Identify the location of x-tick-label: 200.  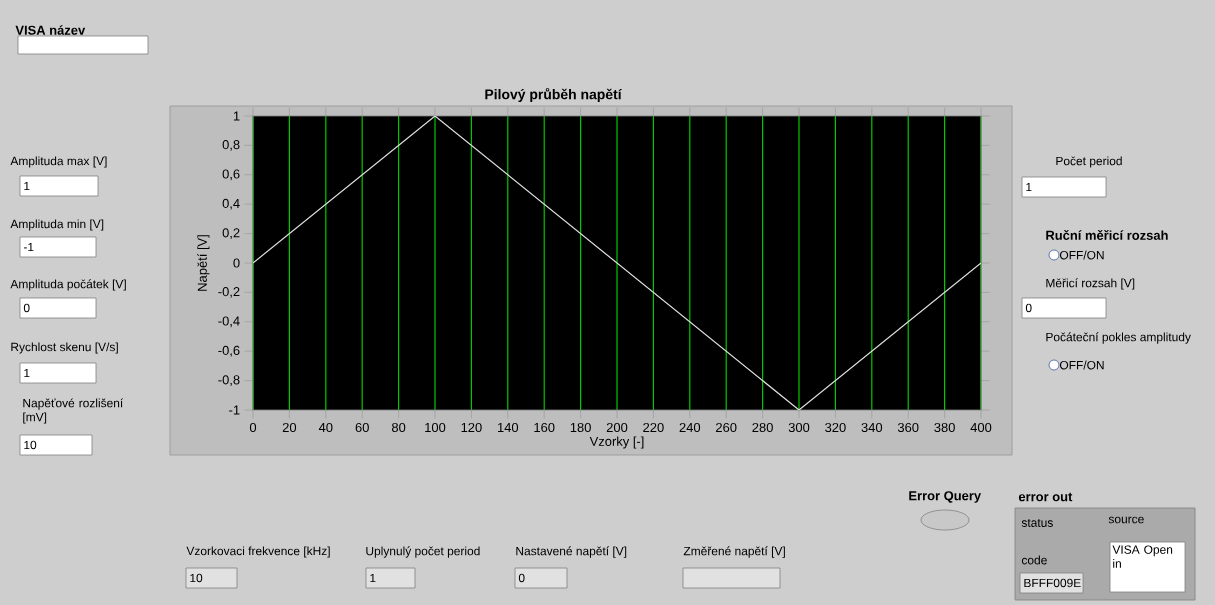
(617, 427).